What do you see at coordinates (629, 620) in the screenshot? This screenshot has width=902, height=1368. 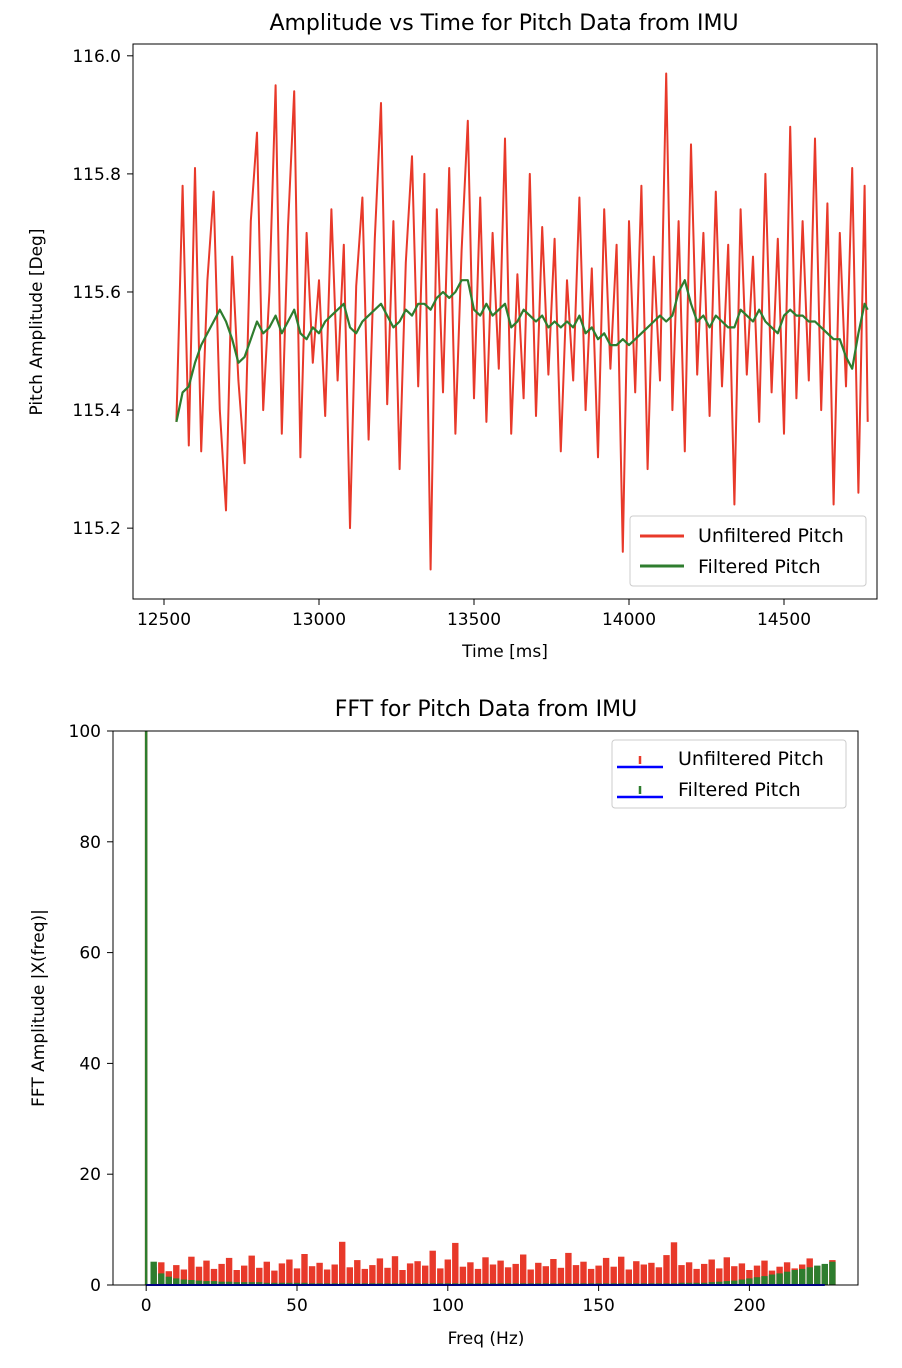 I see `x-tick-label: 14000` at bounding box center [629, 620].